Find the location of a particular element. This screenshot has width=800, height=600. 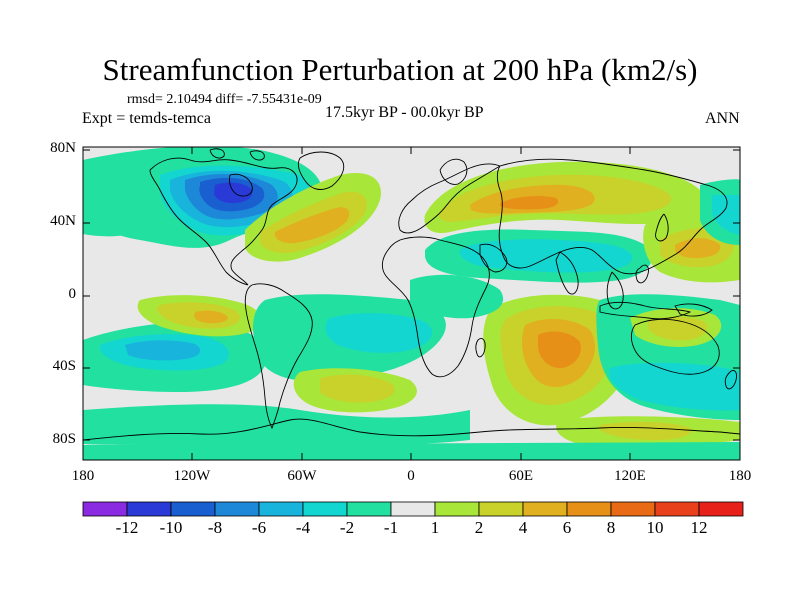

coastline-japan is located at coordinates (662, 227).